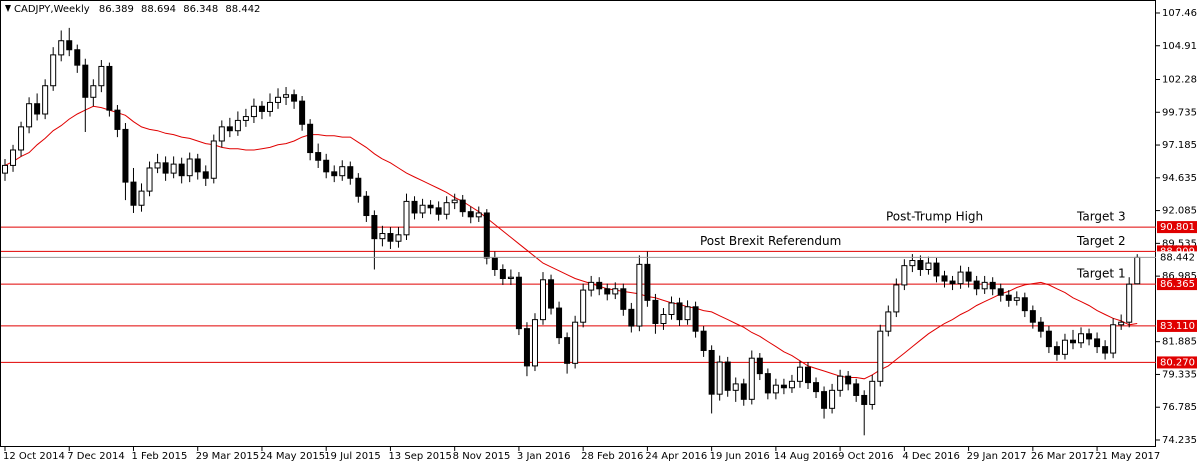 The image size is (1197, 465). Describe the element at coordinates (1179, 13) in the screenshot. I see `y-tick-label: 107.460` at that location.